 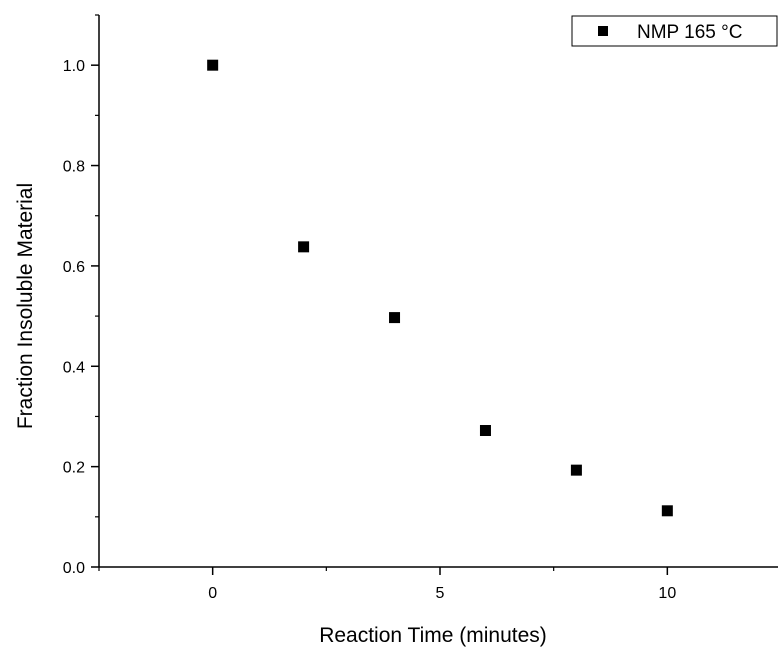 I want to click on y-tick-label: 0.8, so click(x=74, y=167).